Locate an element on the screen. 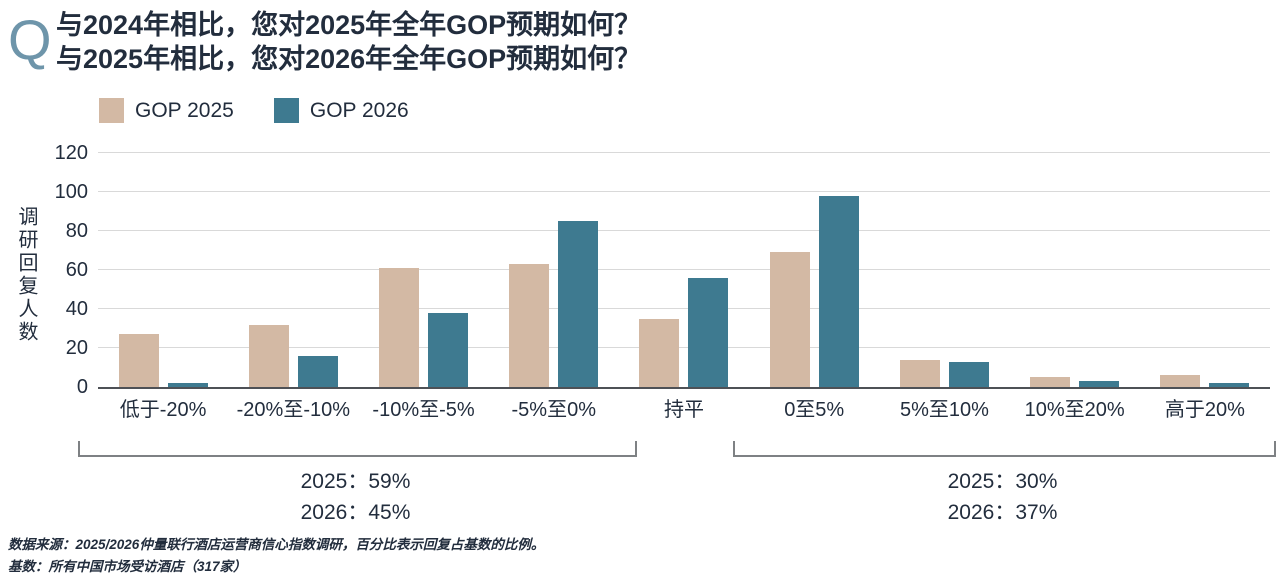 This screenshot has width=1280, height=588. x-tick-label: -20%至-10% is located at coordinates (293, 410).